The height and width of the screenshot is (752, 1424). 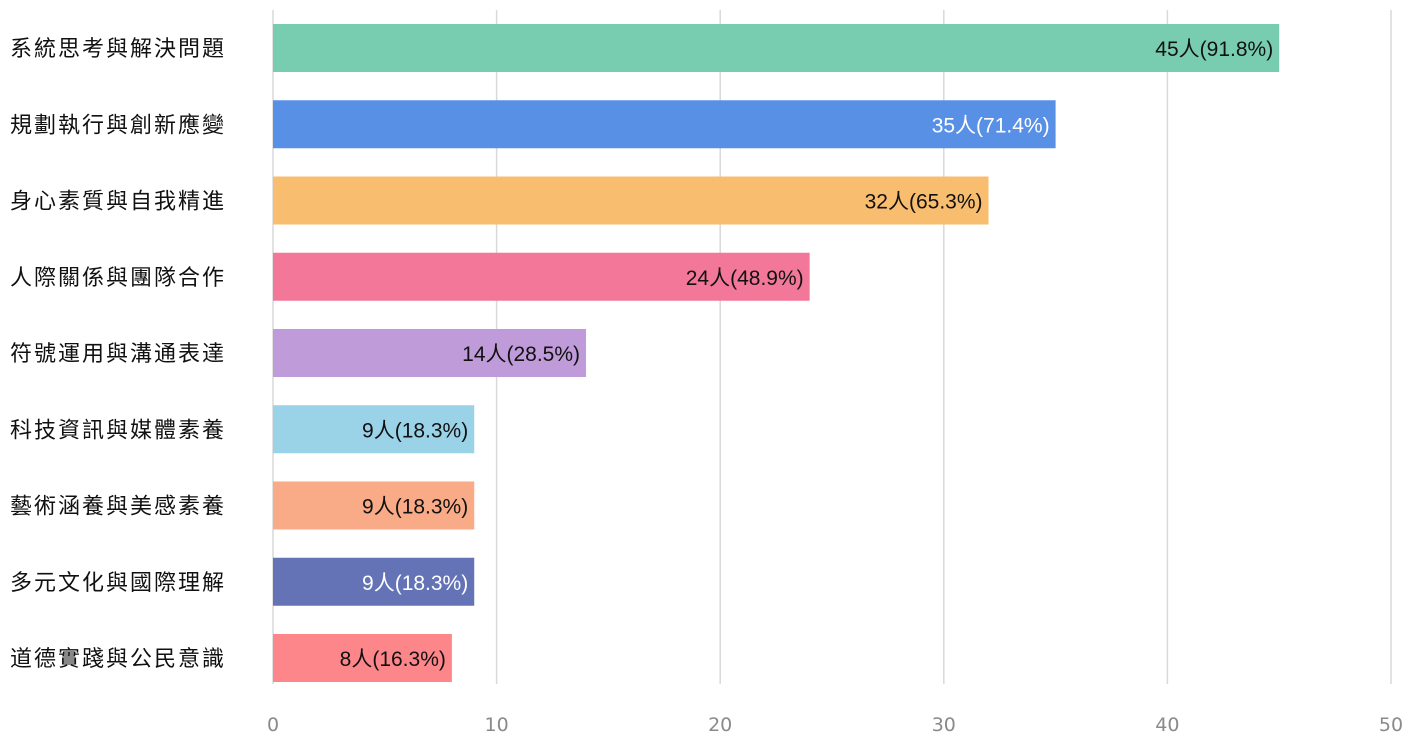 What do you see at coordinates (118, 49) in the screenshot?
I see `category-label: 系統思考與解決問題` at bounding box center [118, 49].